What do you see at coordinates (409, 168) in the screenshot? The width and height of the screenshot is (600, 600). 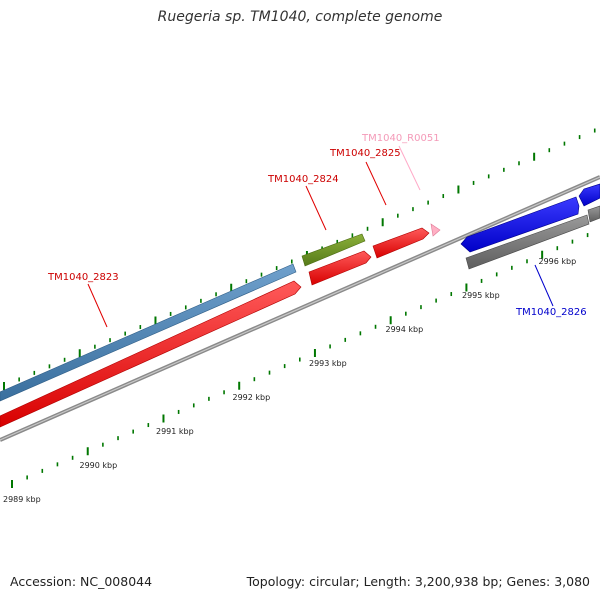 I see `callout-line-r0051` at bounding box center [409, 168].